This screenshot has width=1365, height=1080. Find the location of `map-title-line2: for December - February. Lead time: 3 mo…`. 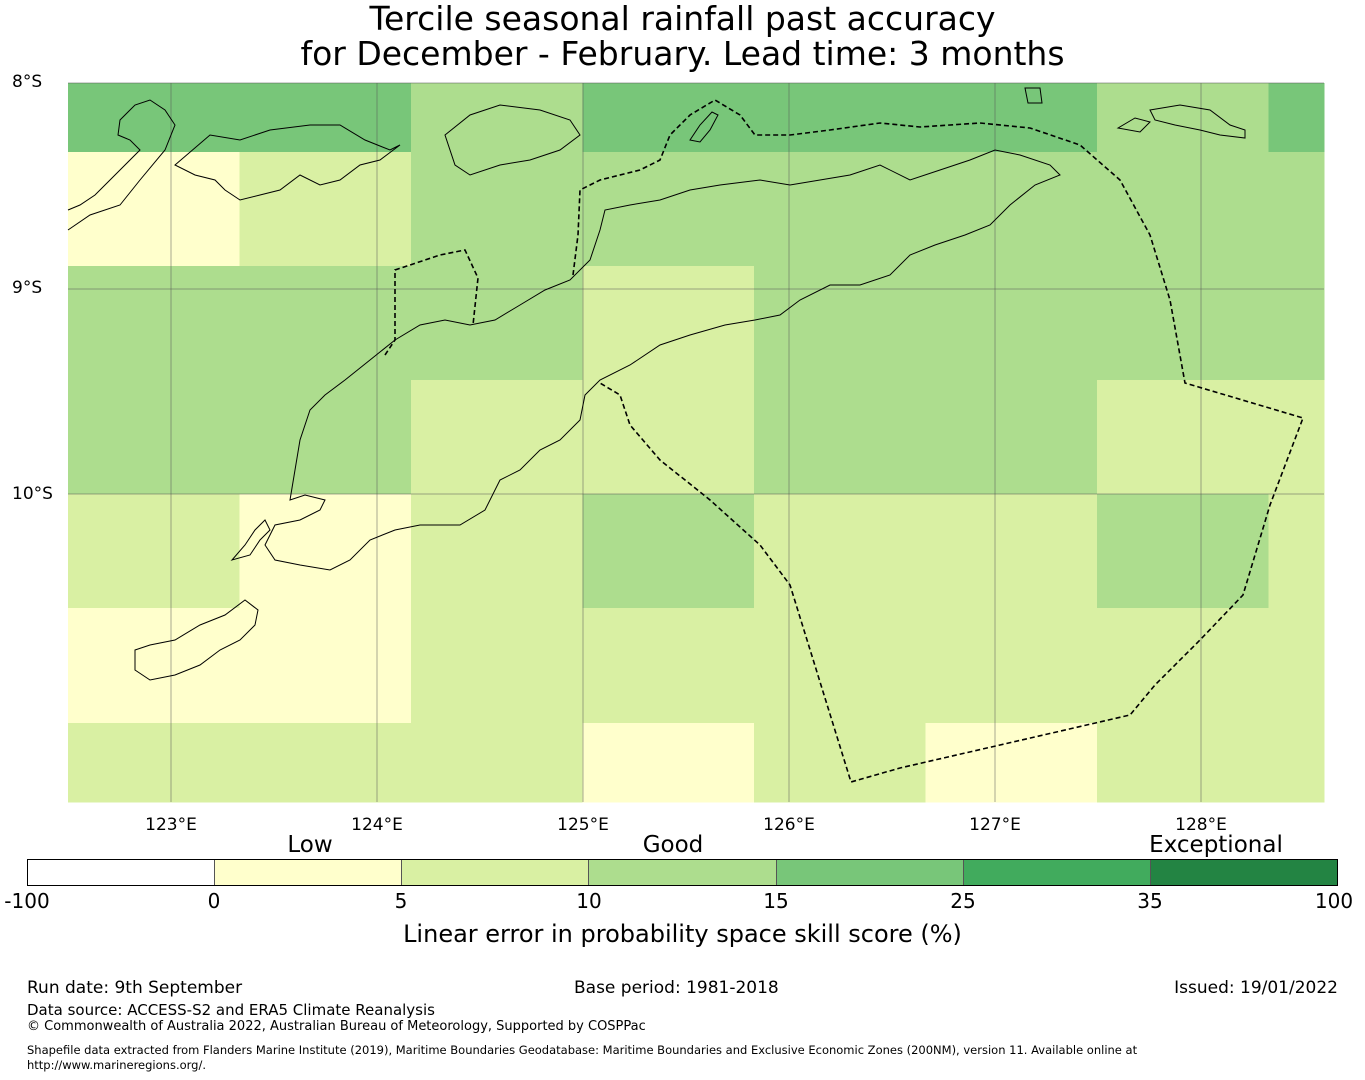

map-title-line2: for December - February. Lead time: 3 mo… is located at coordinates (682, 53).